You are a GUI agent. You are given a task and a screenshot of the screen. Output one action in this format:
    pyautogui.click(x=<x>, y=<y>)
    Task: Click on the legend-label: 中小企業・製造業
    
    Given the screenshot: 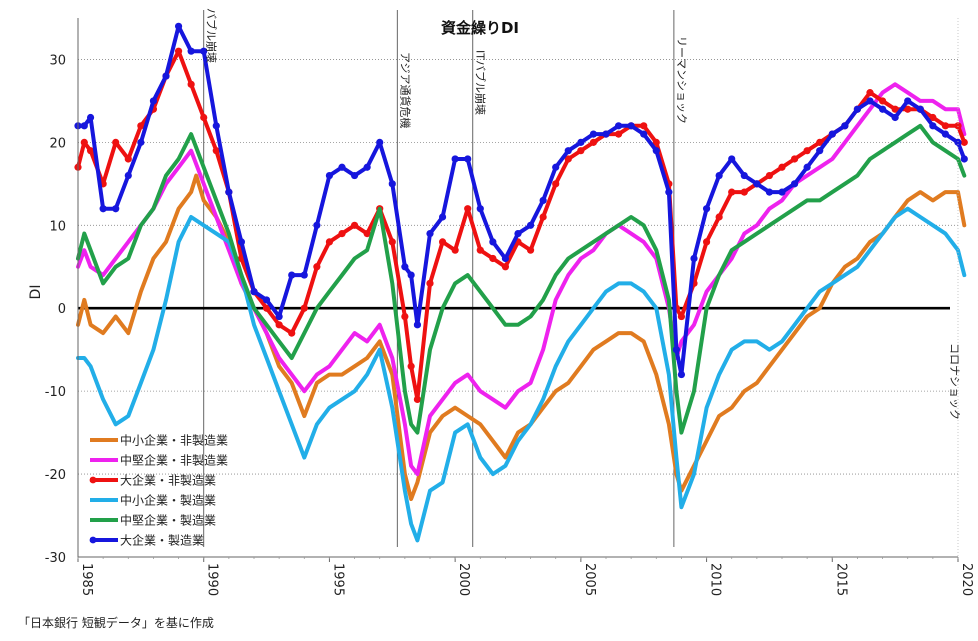 What is the action you would take?
    pyautogui.click(x=168, y=500)
    